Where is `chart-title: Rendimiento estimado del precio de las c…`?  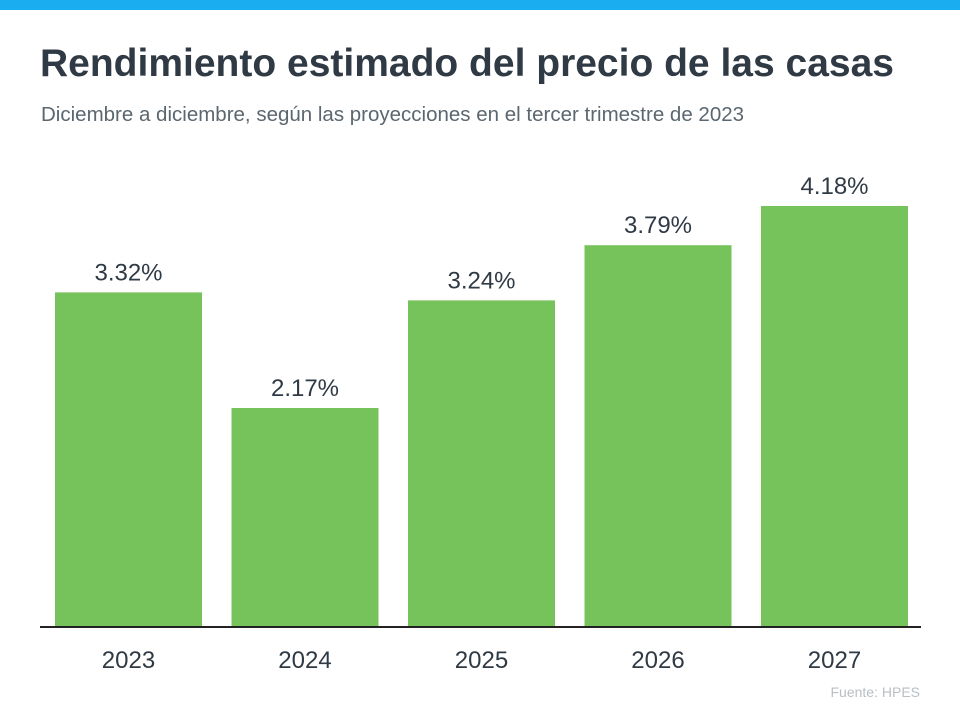 chart-title: Rendimiento estimado del precio de las c… is located at coordinates (467, 63).